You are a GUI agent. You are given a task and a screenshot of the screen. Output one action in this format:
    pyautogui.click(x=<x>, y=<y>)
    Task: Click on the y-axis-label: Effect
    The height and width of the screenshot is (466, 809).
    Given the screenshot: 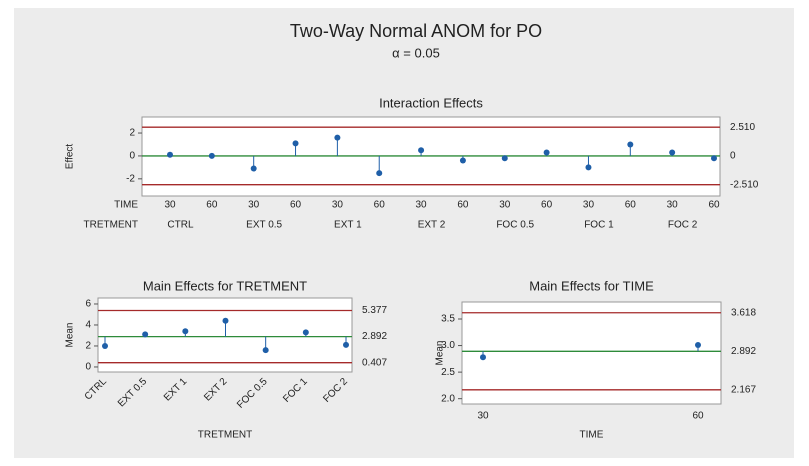 What is the action you would take?
    pyautogui.click(x=70, y=157)
    